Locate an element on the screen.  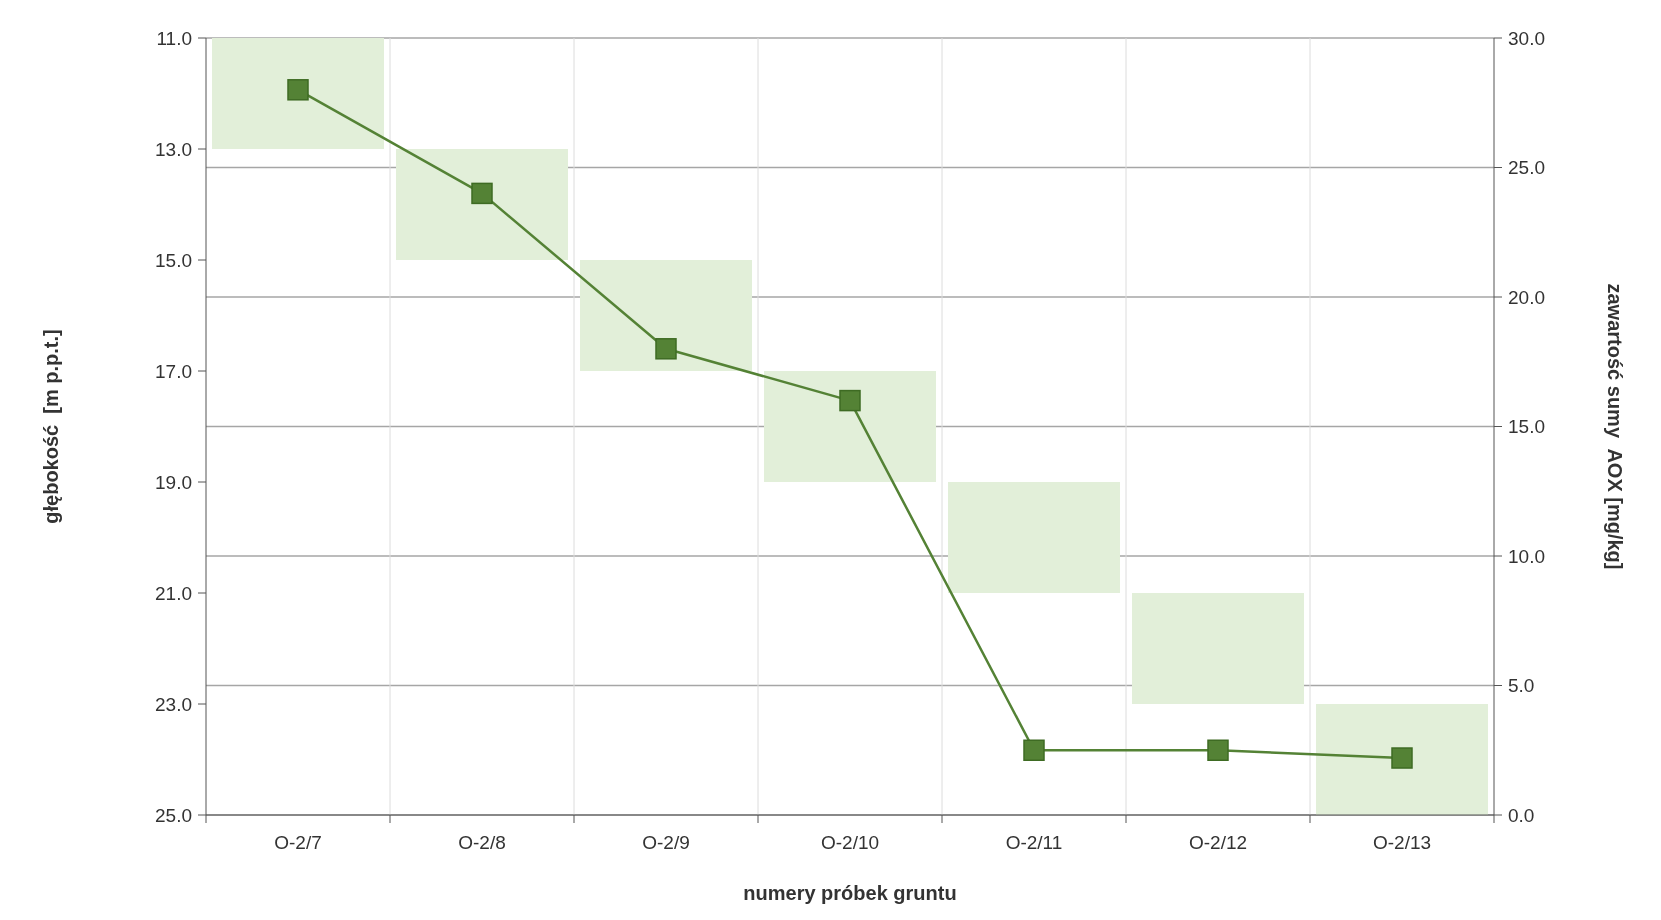
x-tick-label: O-2/12 is located at coordinates (1218, 842).